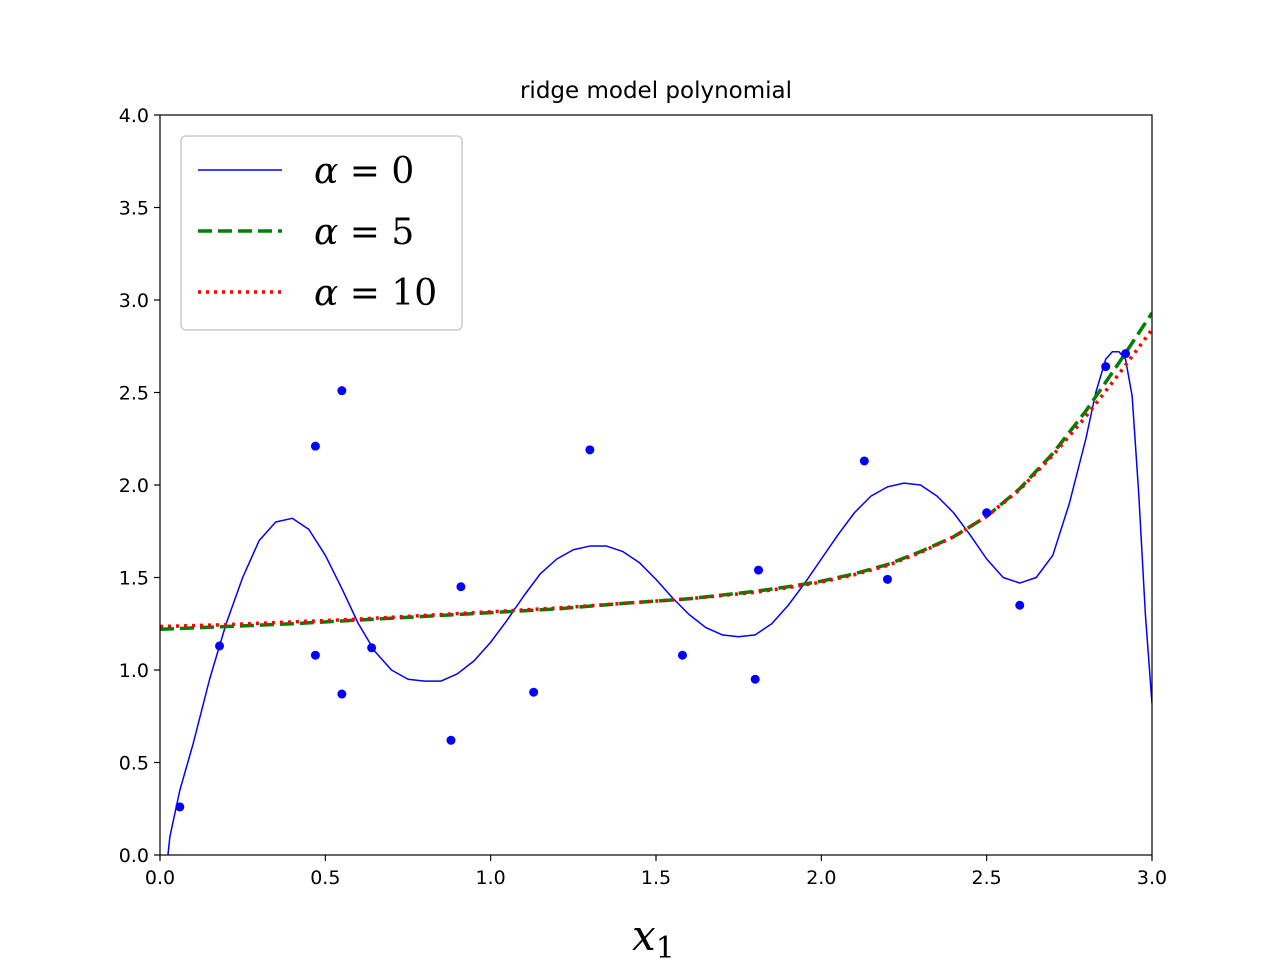  Describe the element at coordinates (134, 394) in the screenshot. I see `y-tick-label: 2.5` at that location.